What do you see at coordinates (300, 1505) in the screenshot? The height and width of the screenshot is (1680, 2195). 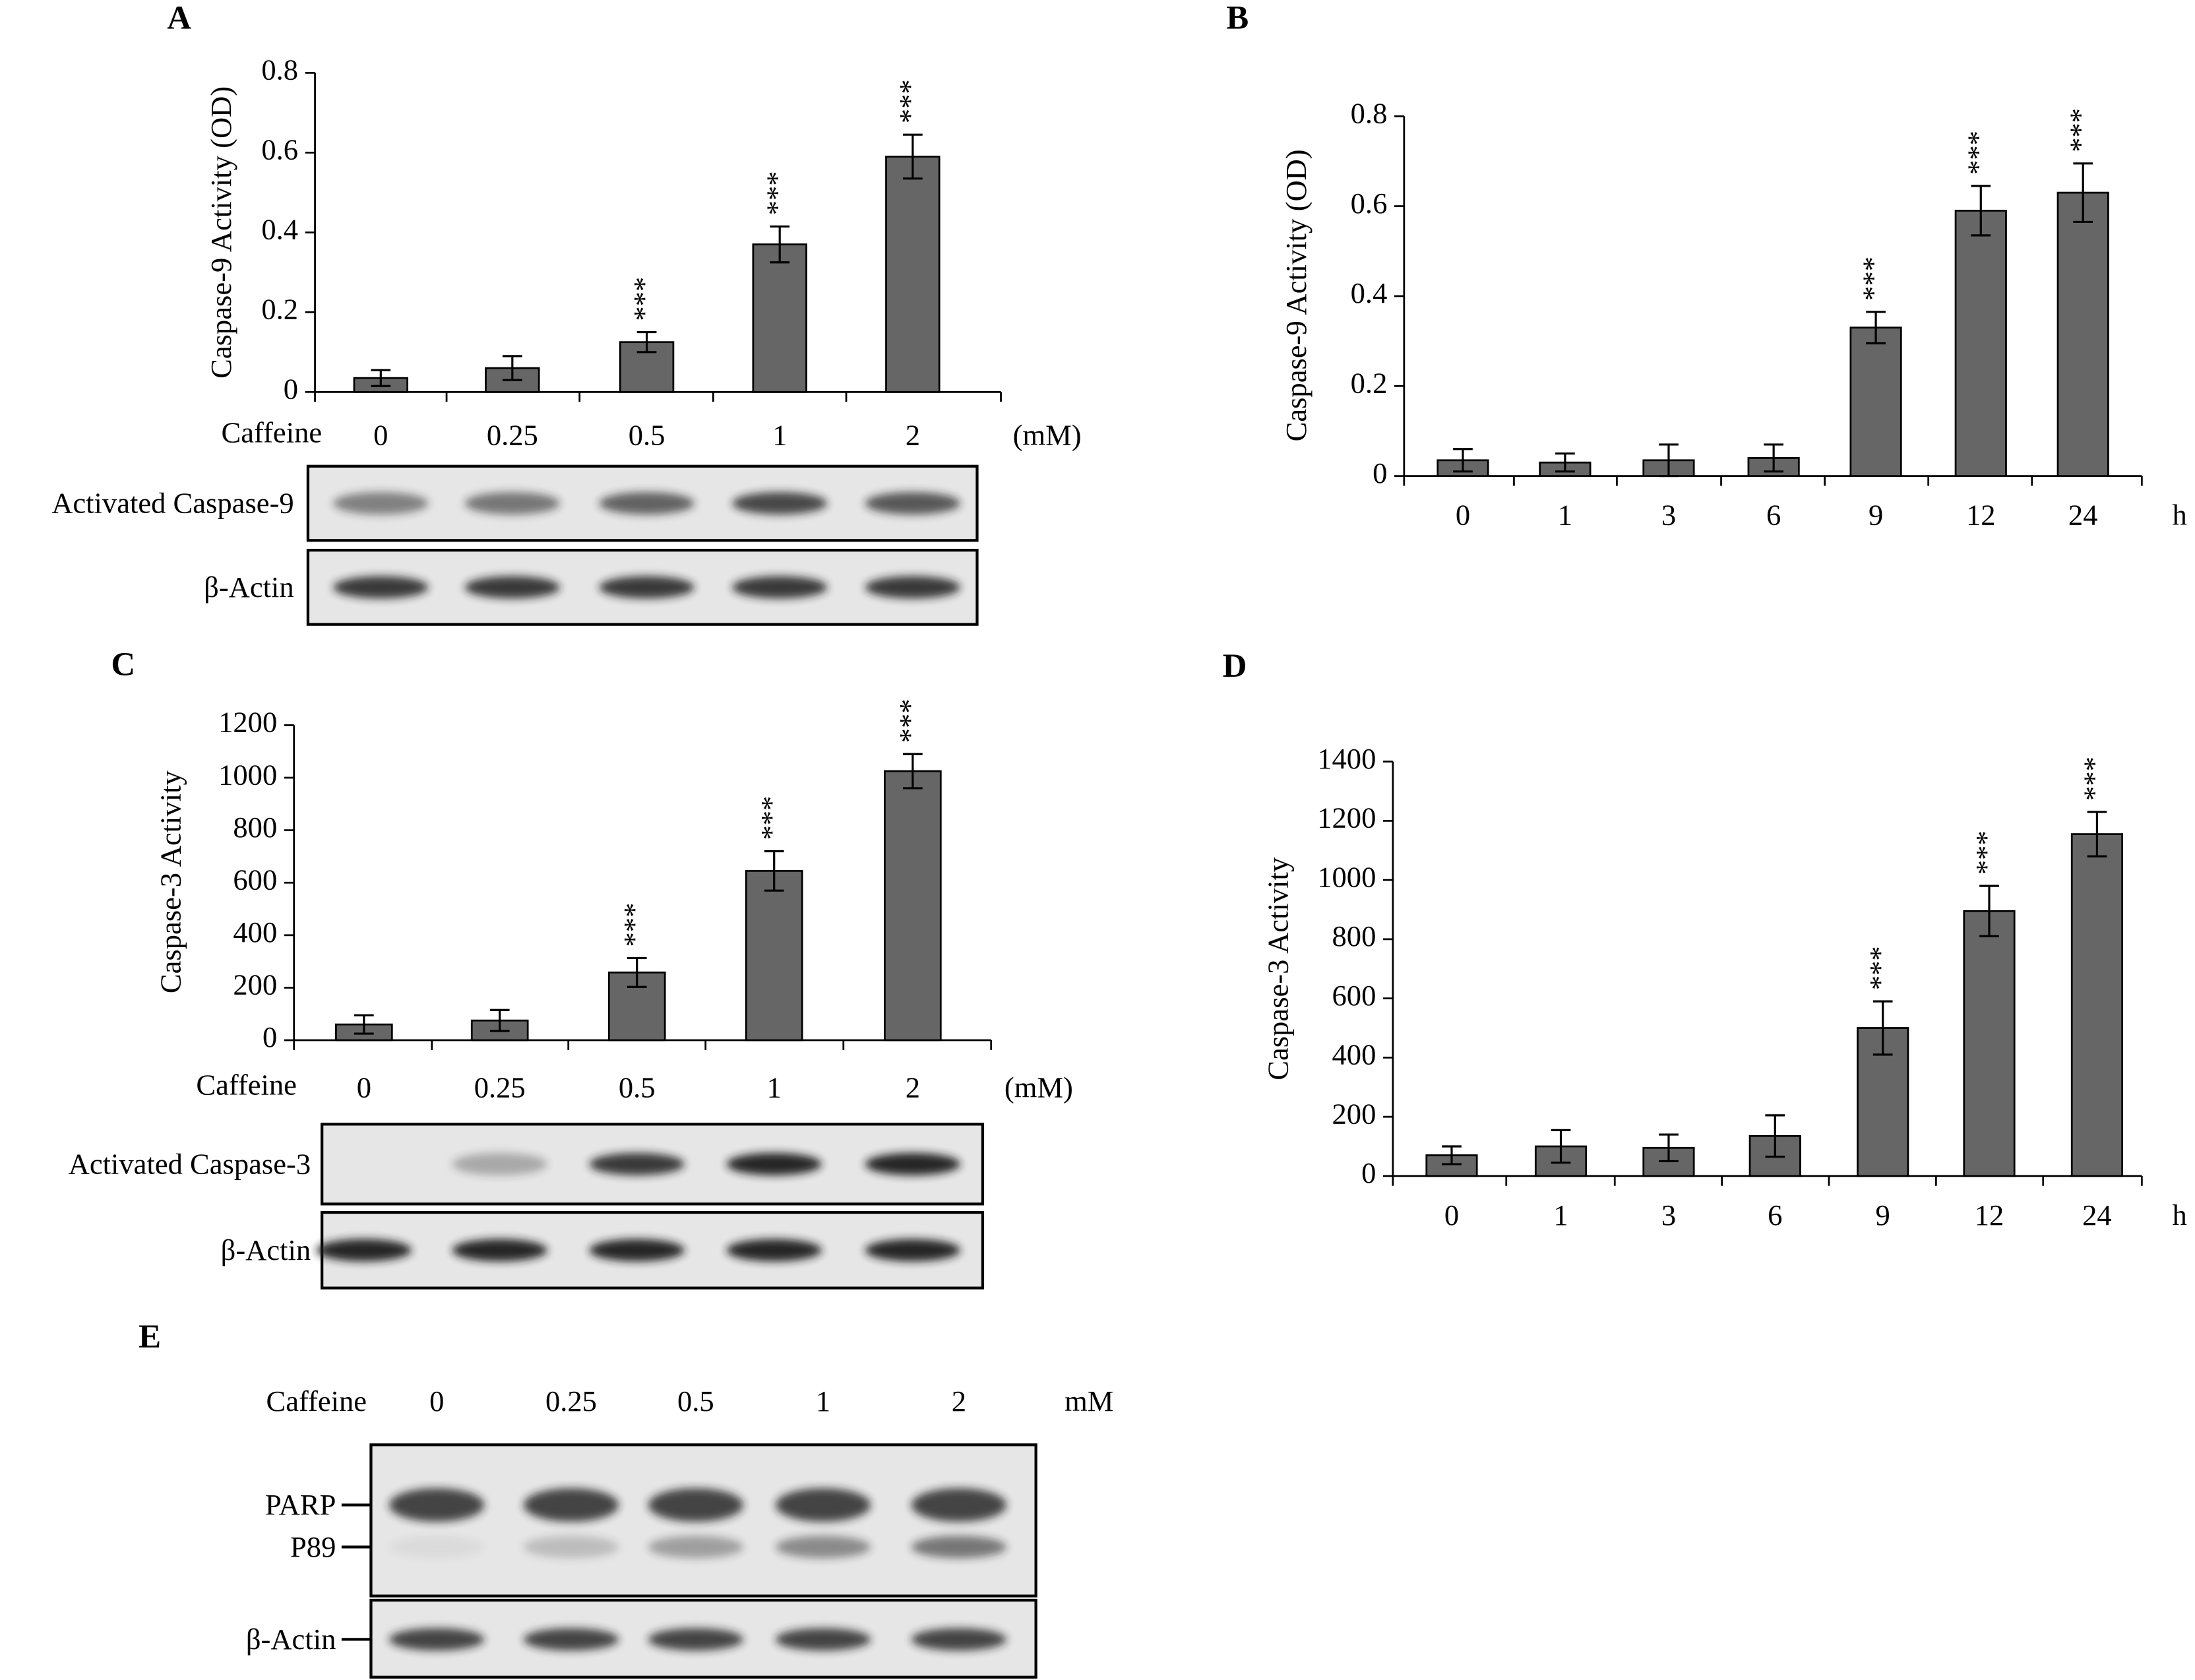 I see `blot-label: PARP` at bounding box center [300, 1505].